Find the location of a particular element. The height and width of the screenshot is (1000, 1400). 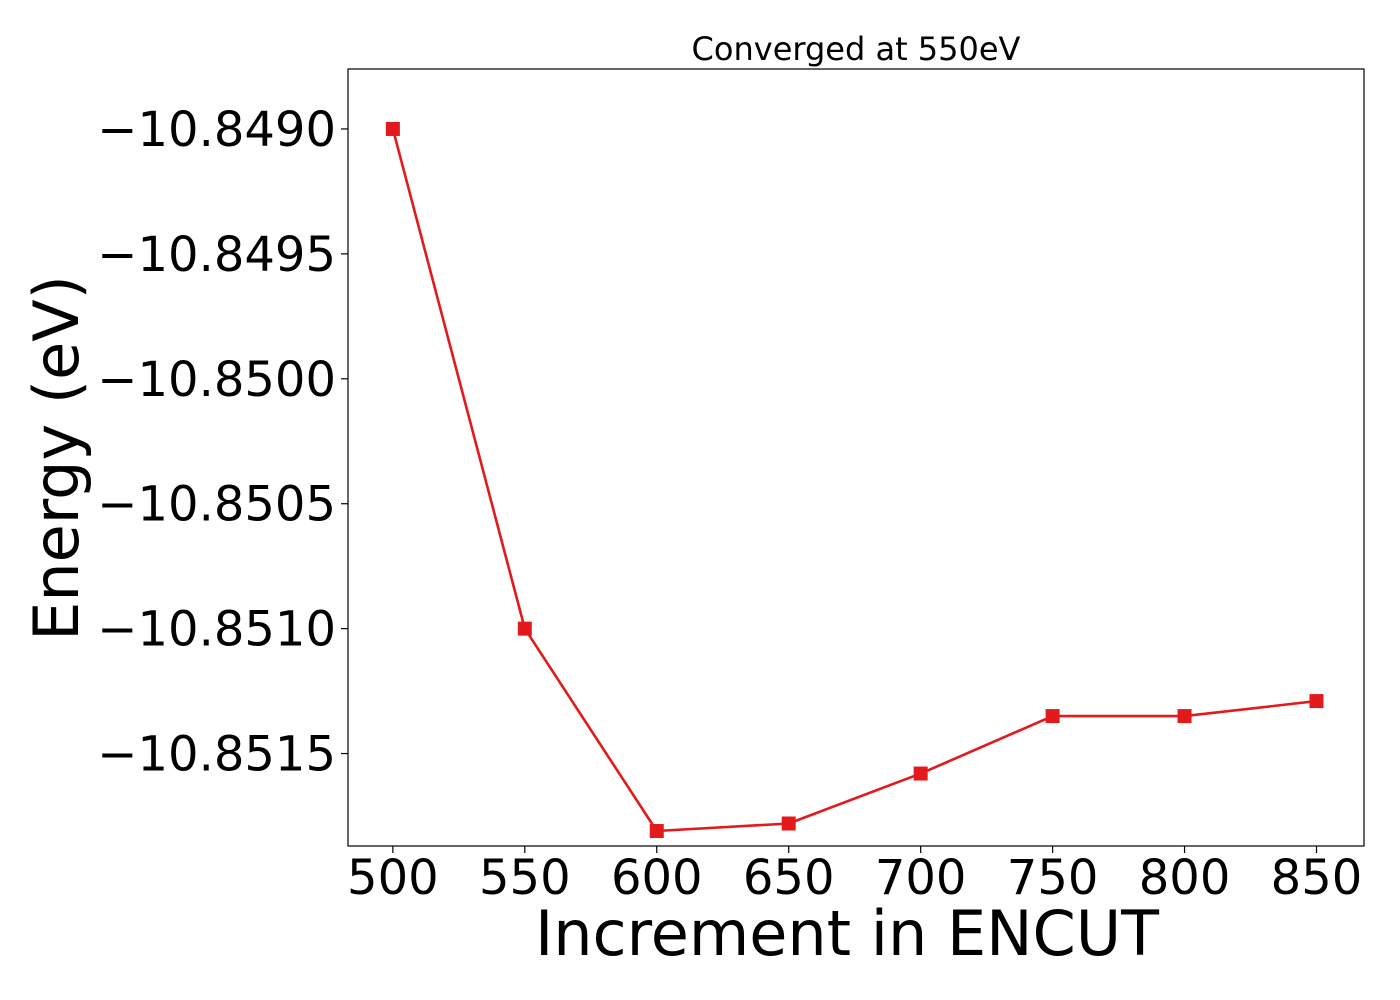

x-axis-label: Increment in ENCUT is located at coordinates (847, 933).